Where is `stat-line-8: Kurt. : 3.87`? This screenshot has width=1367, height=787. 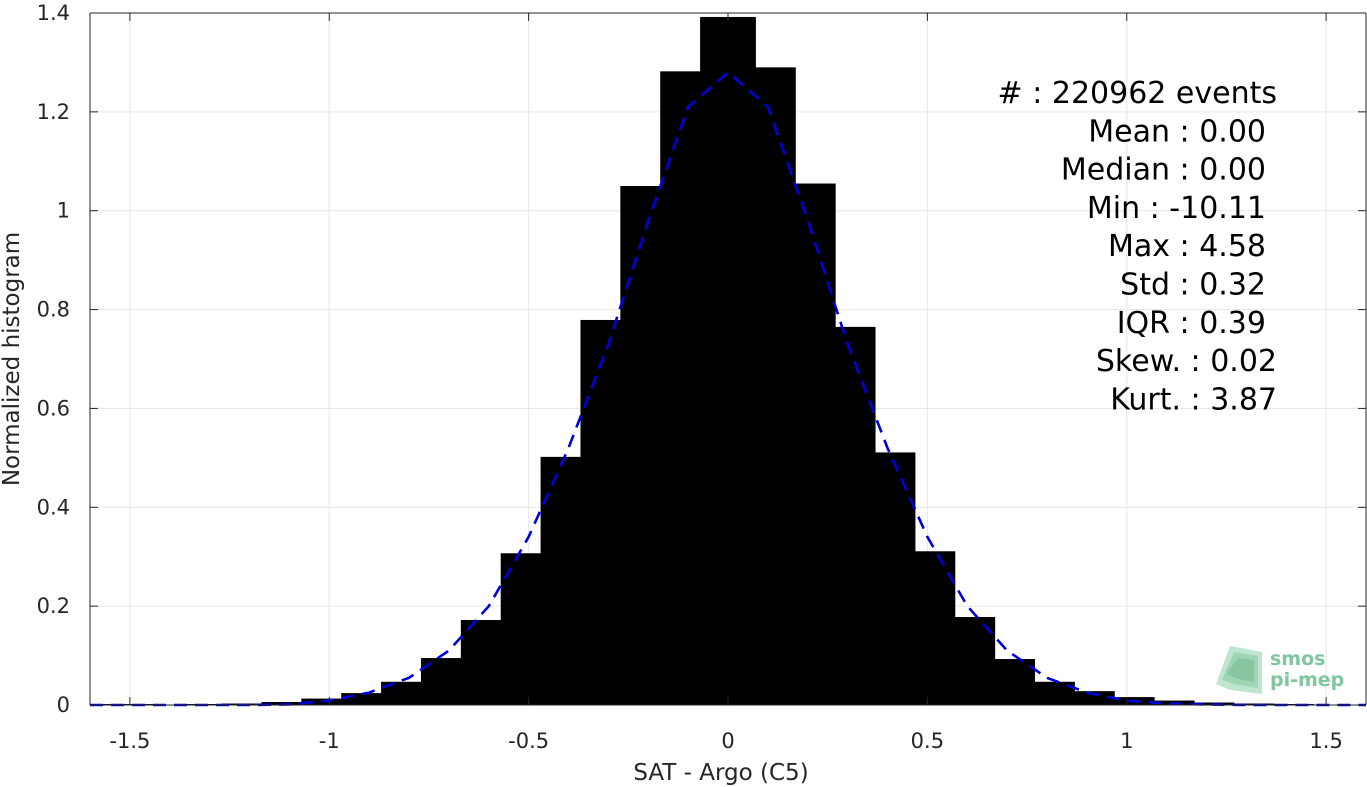 stat-line-8: Kurt. : 3.87 is located at coordinates (1193, 399).